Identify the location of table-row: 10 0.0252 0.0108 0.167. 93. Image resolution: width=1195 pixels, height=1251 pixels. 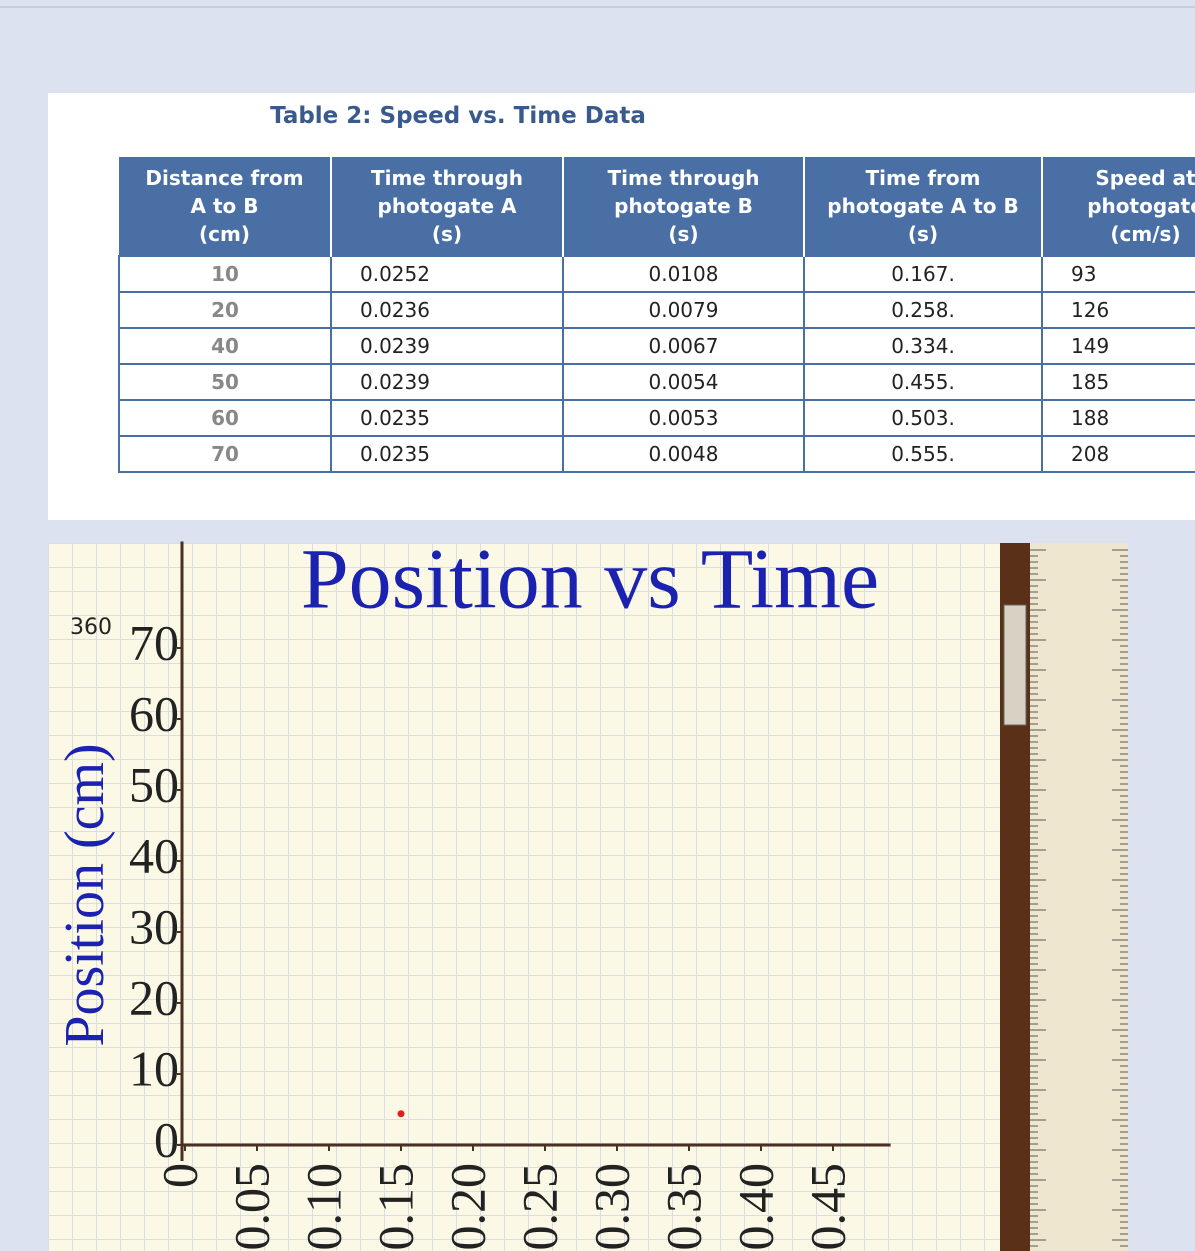
(656, 274).